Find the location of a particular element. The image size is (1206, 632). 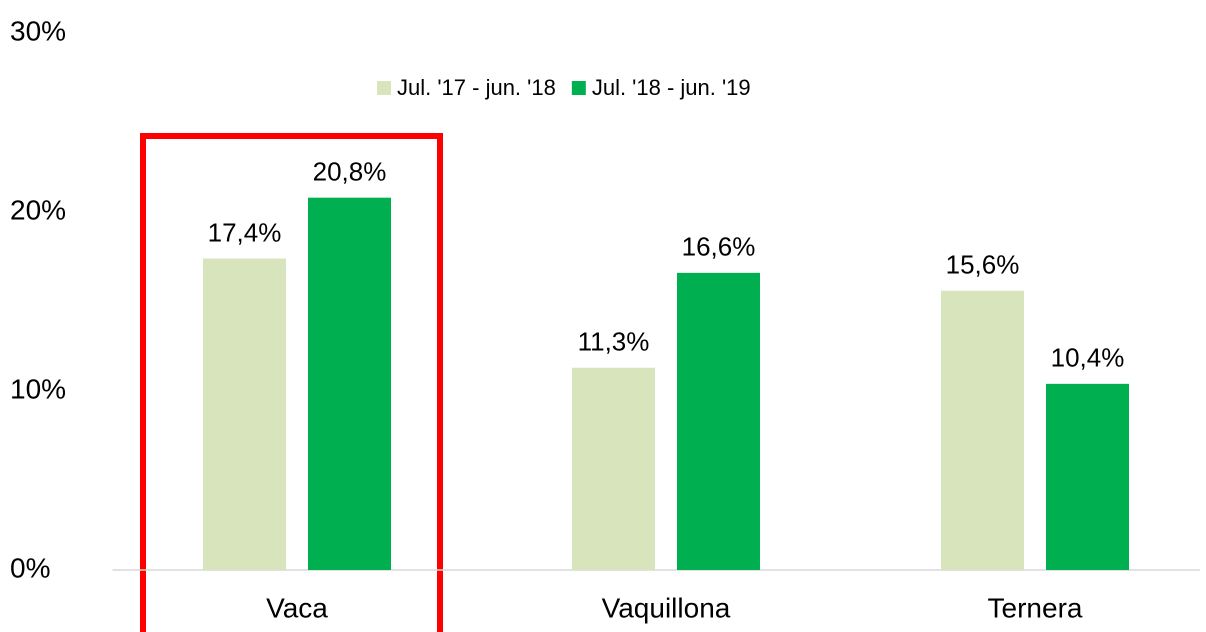

value-label: 15,6% is located at coordinates (983, 265).